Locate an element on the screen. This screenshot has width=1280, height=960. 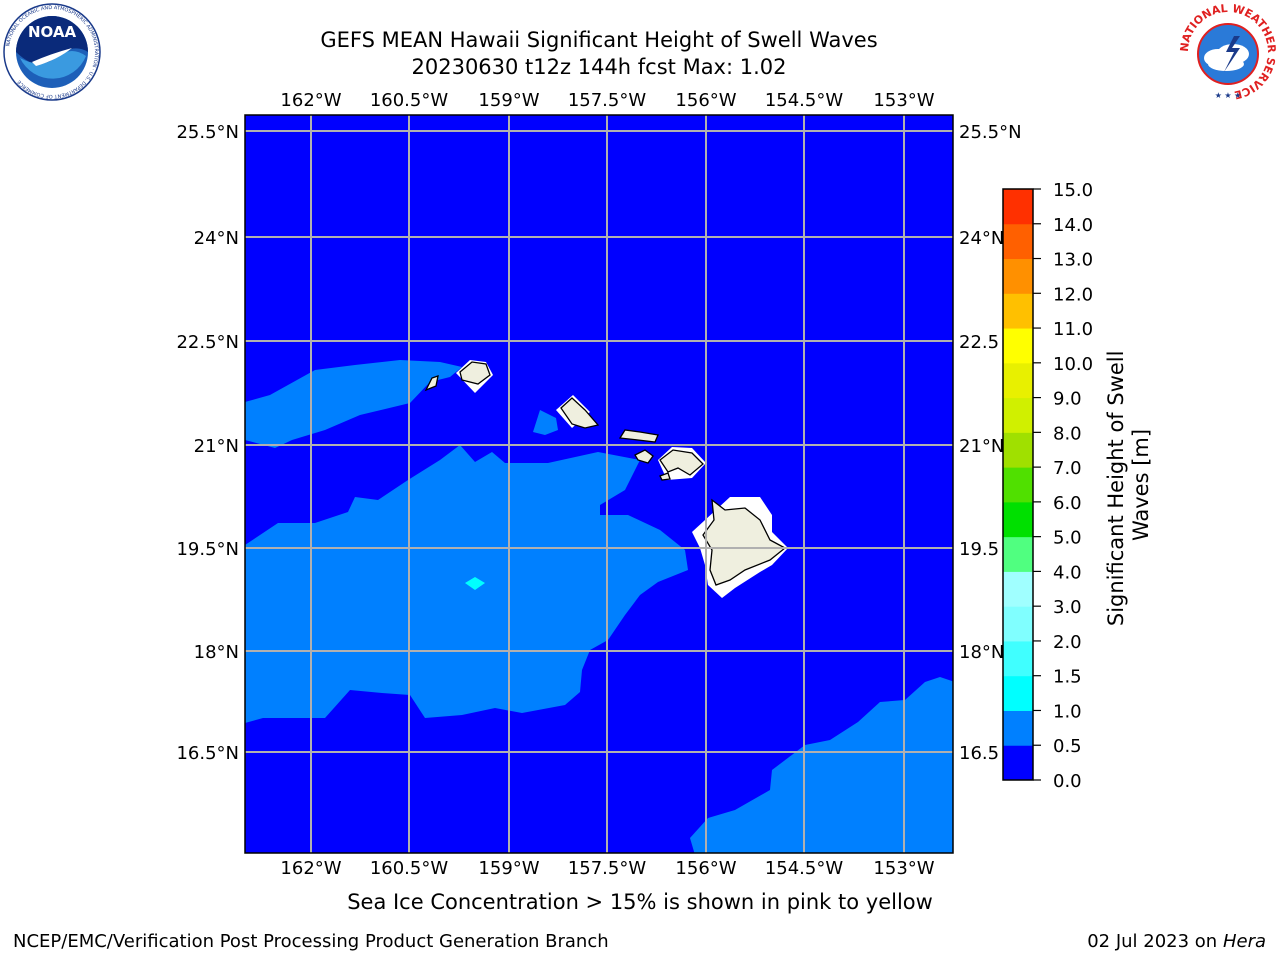
lon-tick-bottom-3: 157.5°W is located at coordinates (607, 868).